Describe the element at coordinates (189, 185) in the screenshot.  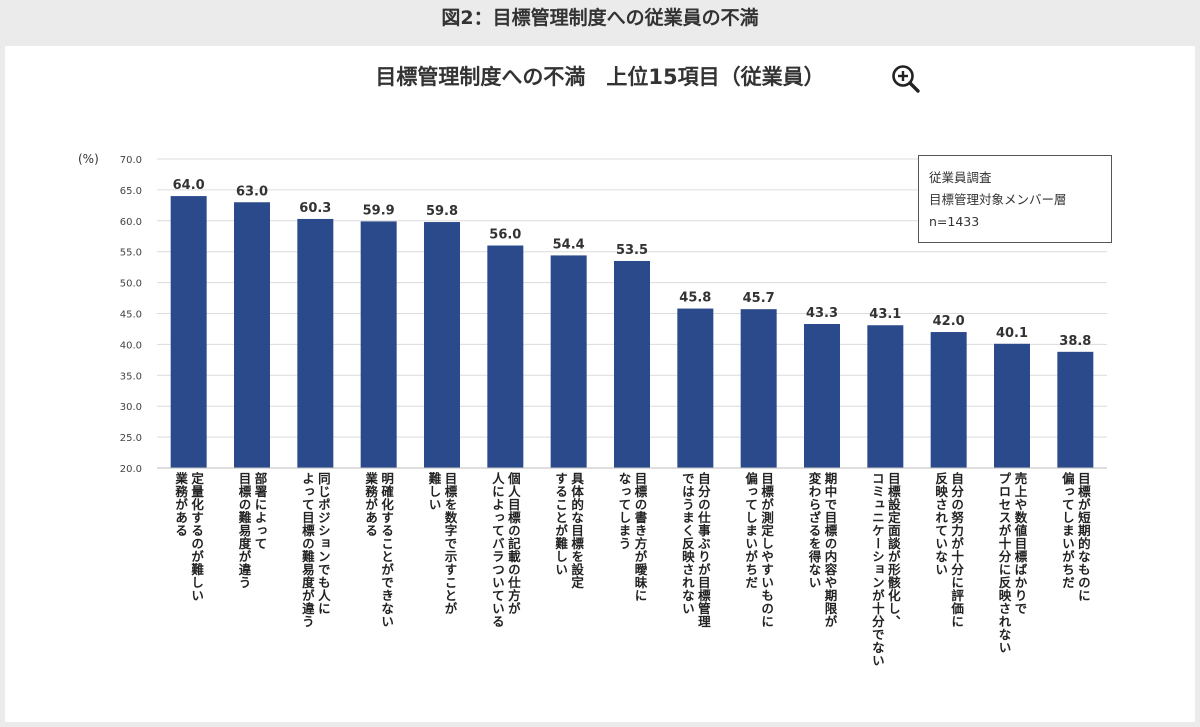
I see `bar-value-label: 64.0` at that location.